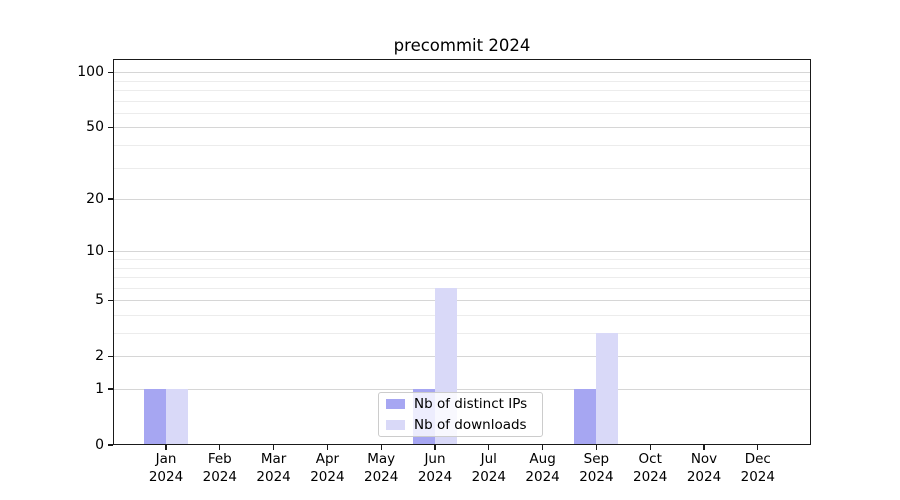 This screenshot has width=900, height=500. I want to click on legend-entry: Nb of distinct IPs, so click(464, 404).